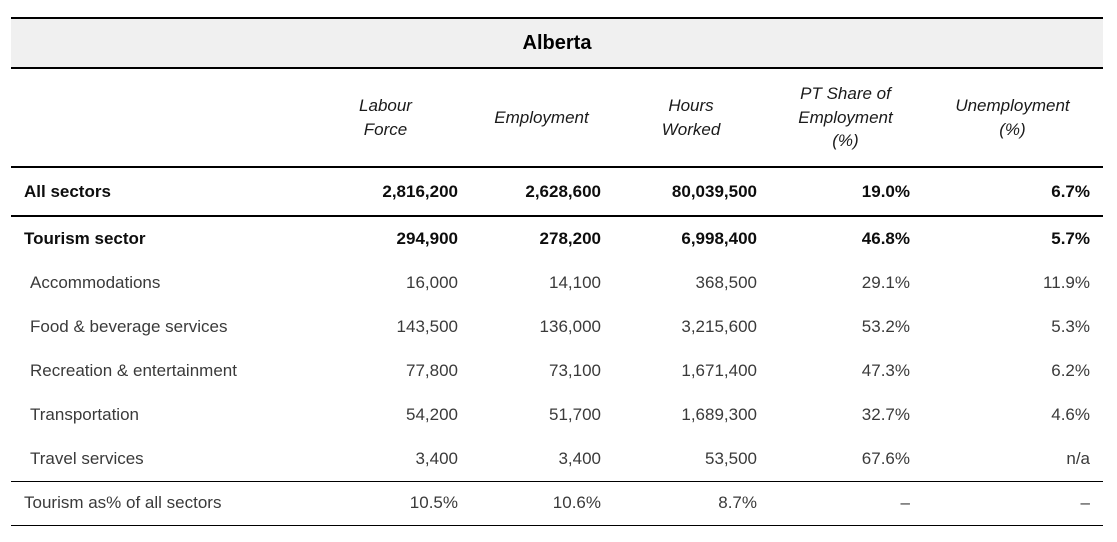 Image resolution: width=1117 pixels, height=542 pixels. Describe the element at coordinates (885, 326) in the screenshot. I see `cell-pt-share: 53.2%` at that location.